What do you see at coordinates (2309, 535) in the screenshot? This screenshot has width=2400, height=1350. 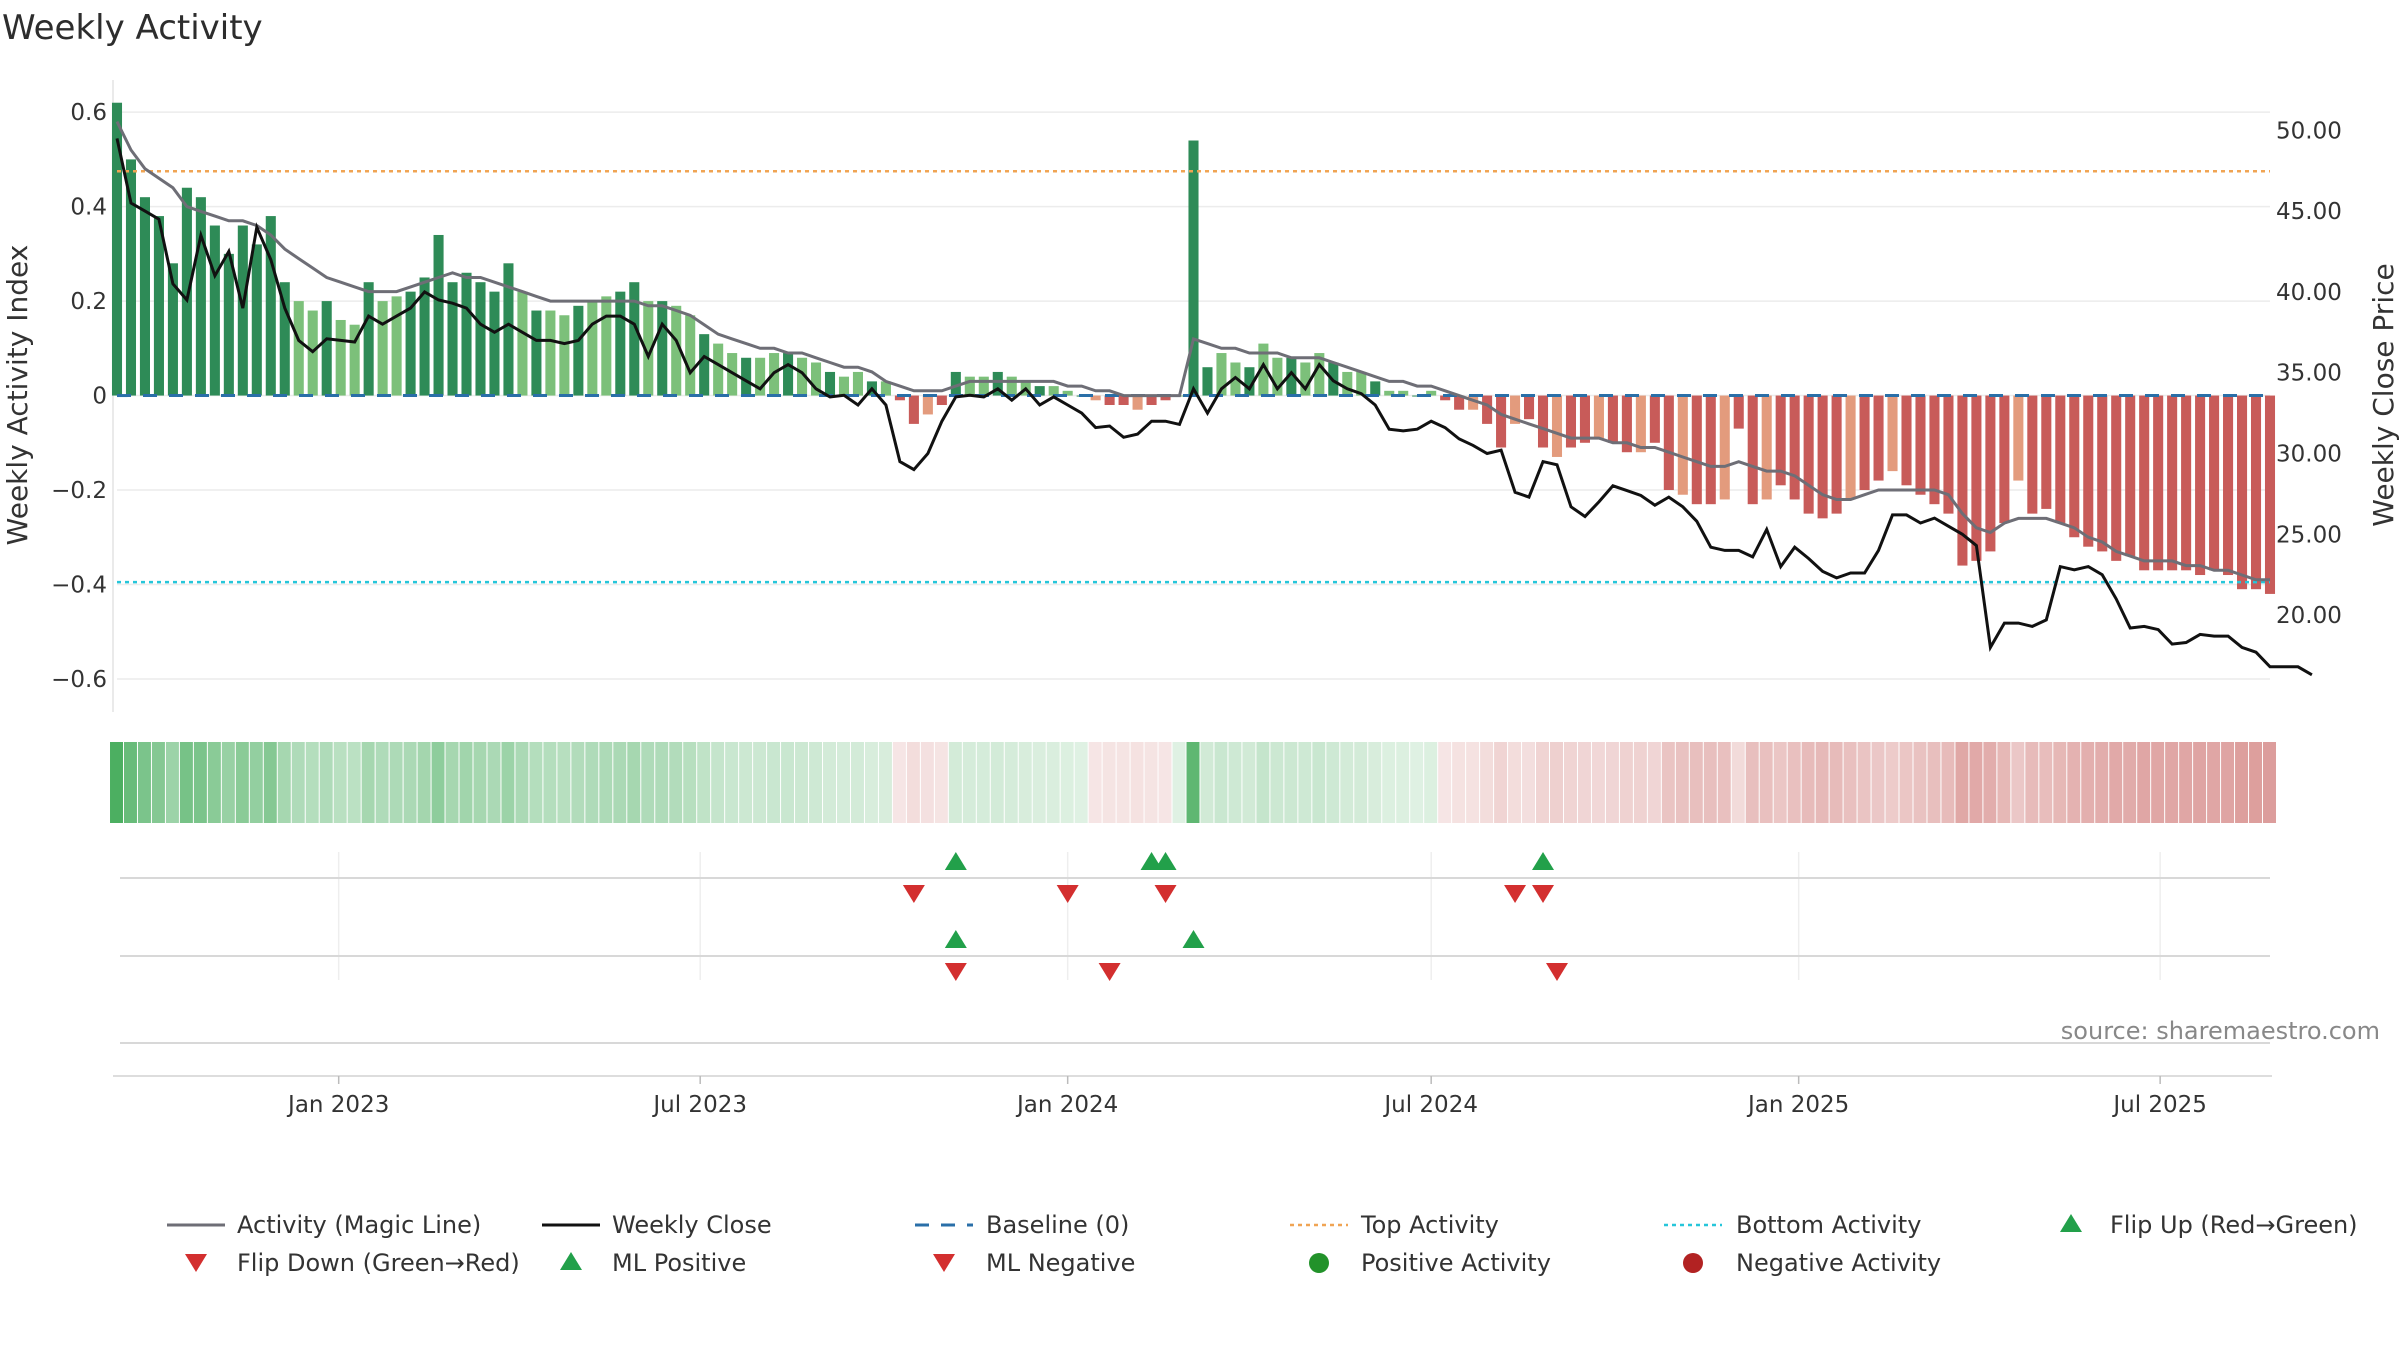 I see `y2-tick-label: 25.00` at bounding box center [2309, 535].